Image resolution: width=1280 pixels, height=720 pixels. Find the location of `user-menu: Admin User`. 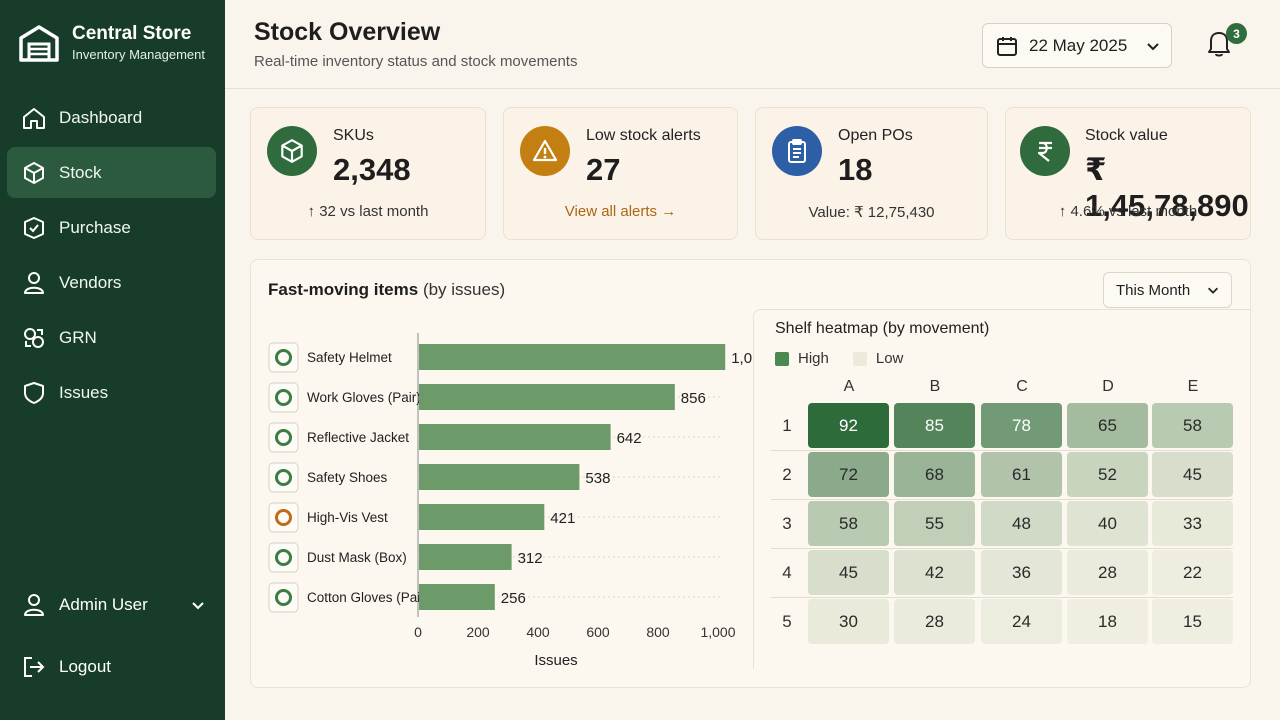

user-menu: Admin User is located at coordinates (113, 605).